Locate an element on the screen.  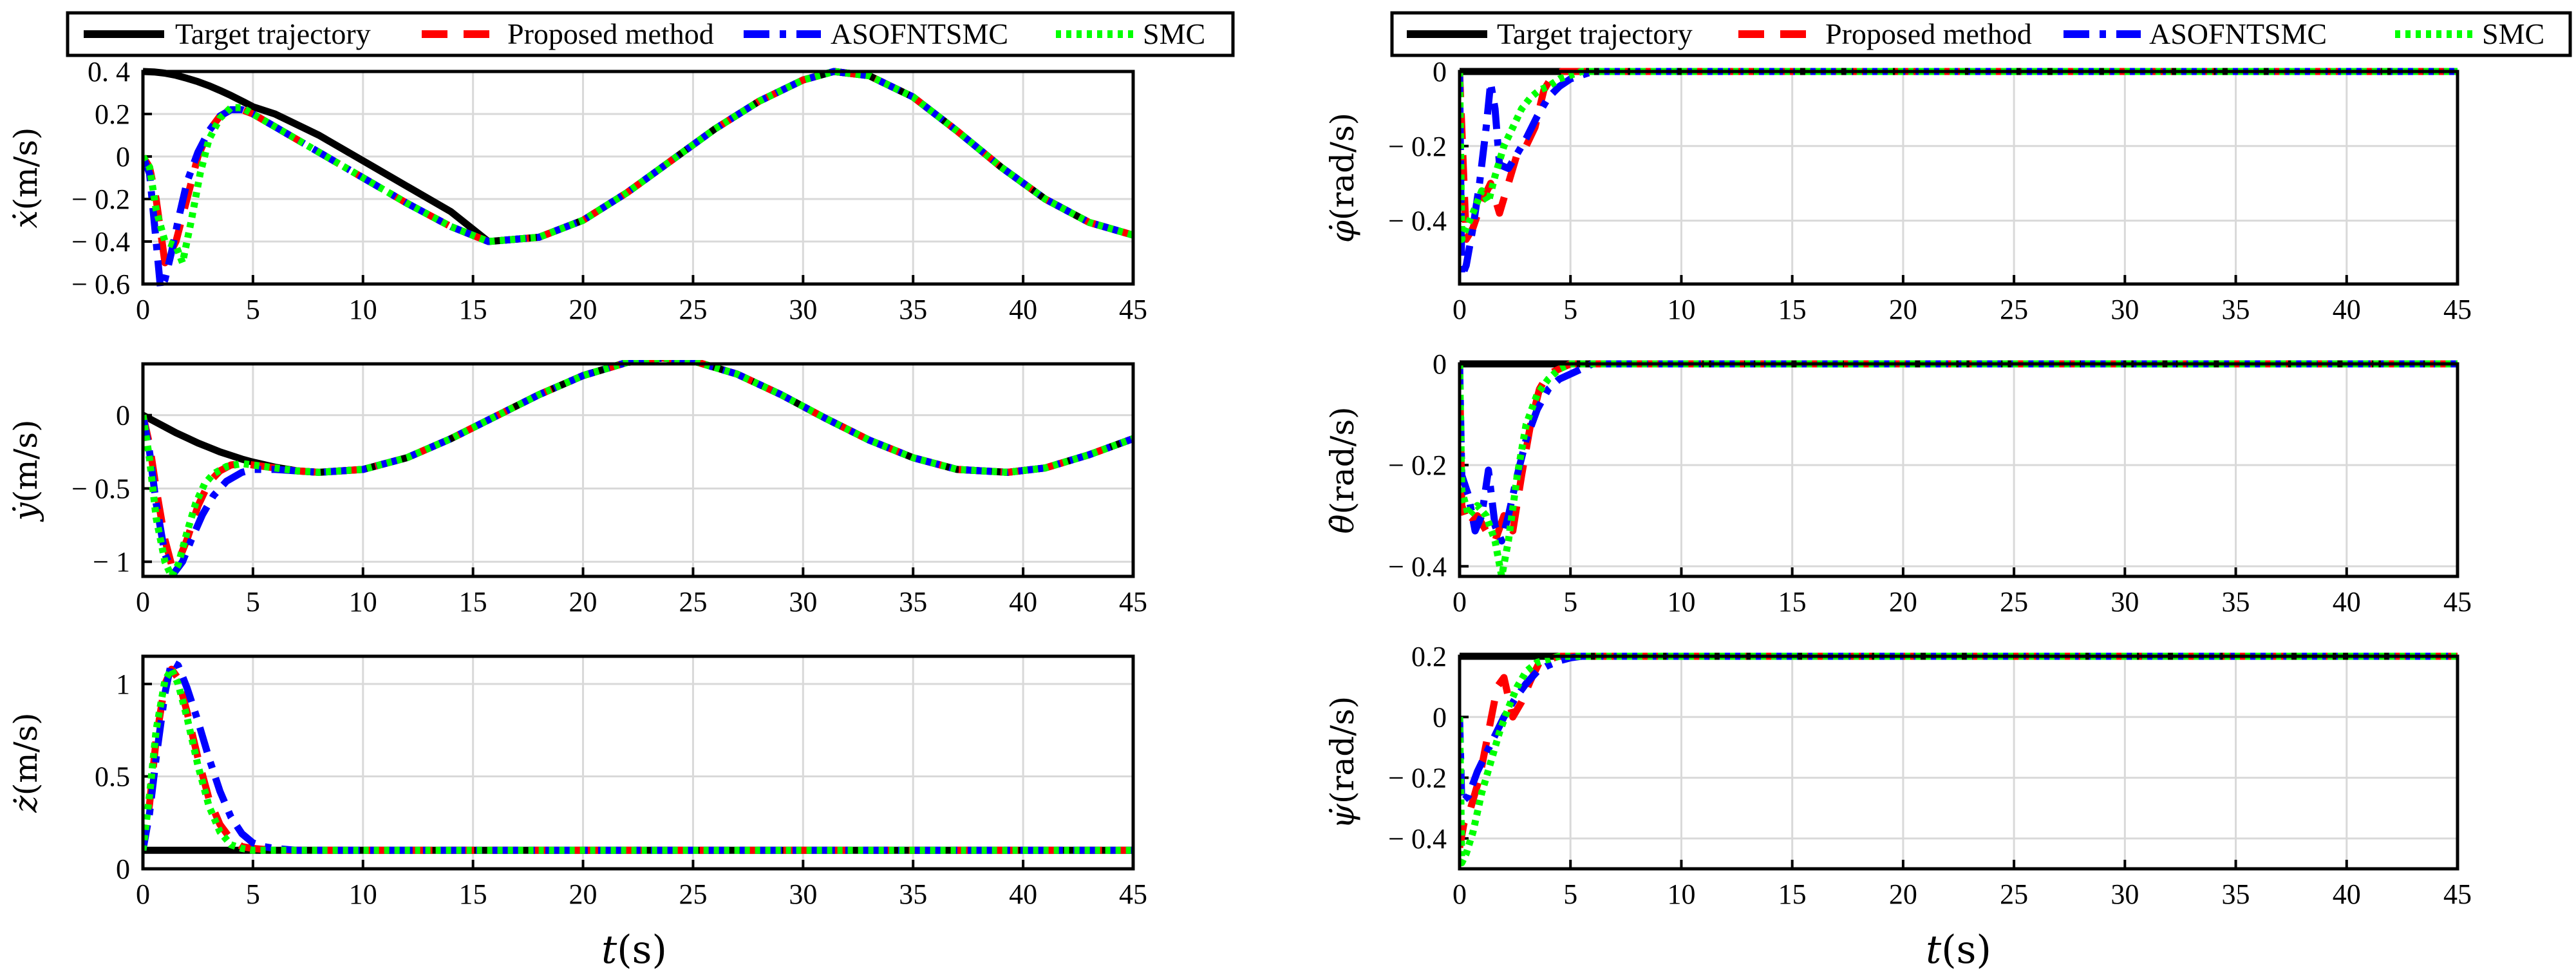
panel-phidot: 0 5 10 15 20 25 30 35 40 45 − 0.4 − 0.2 0 φ̇(rad/s) is located at coordinates (1898, 190).